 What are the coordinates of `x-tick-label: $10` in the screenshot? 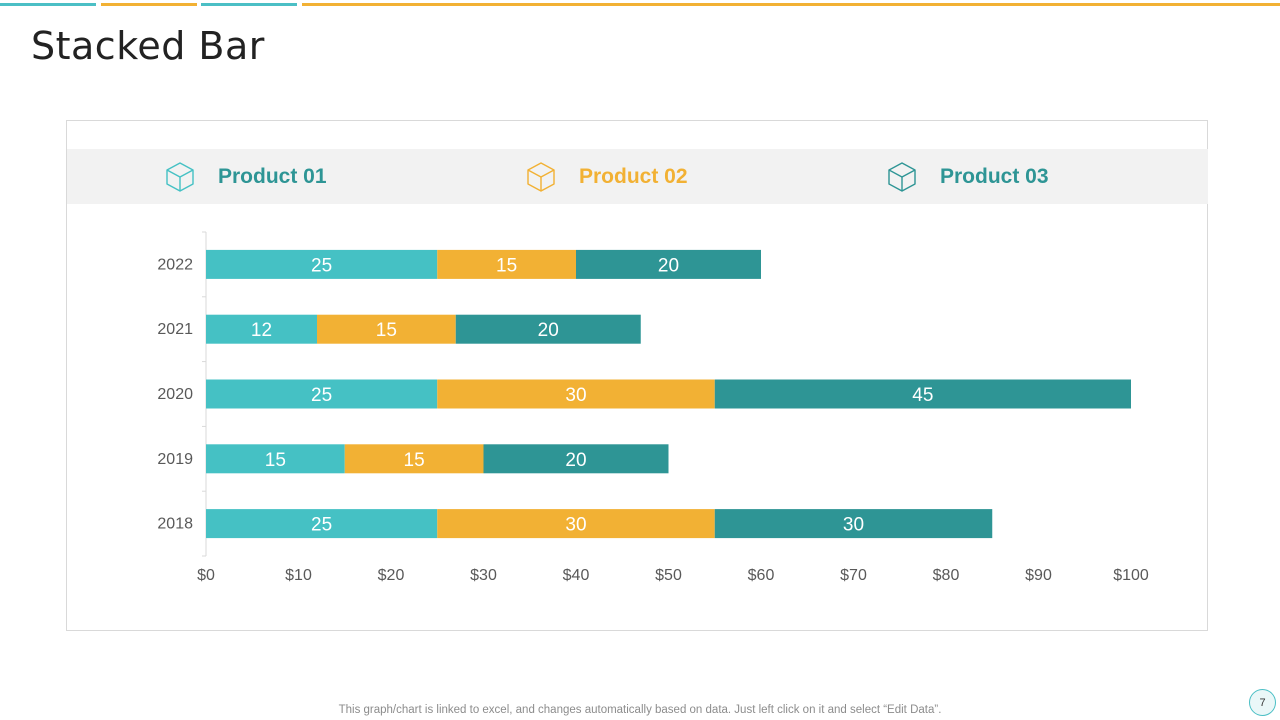 It's located at (298, 575).